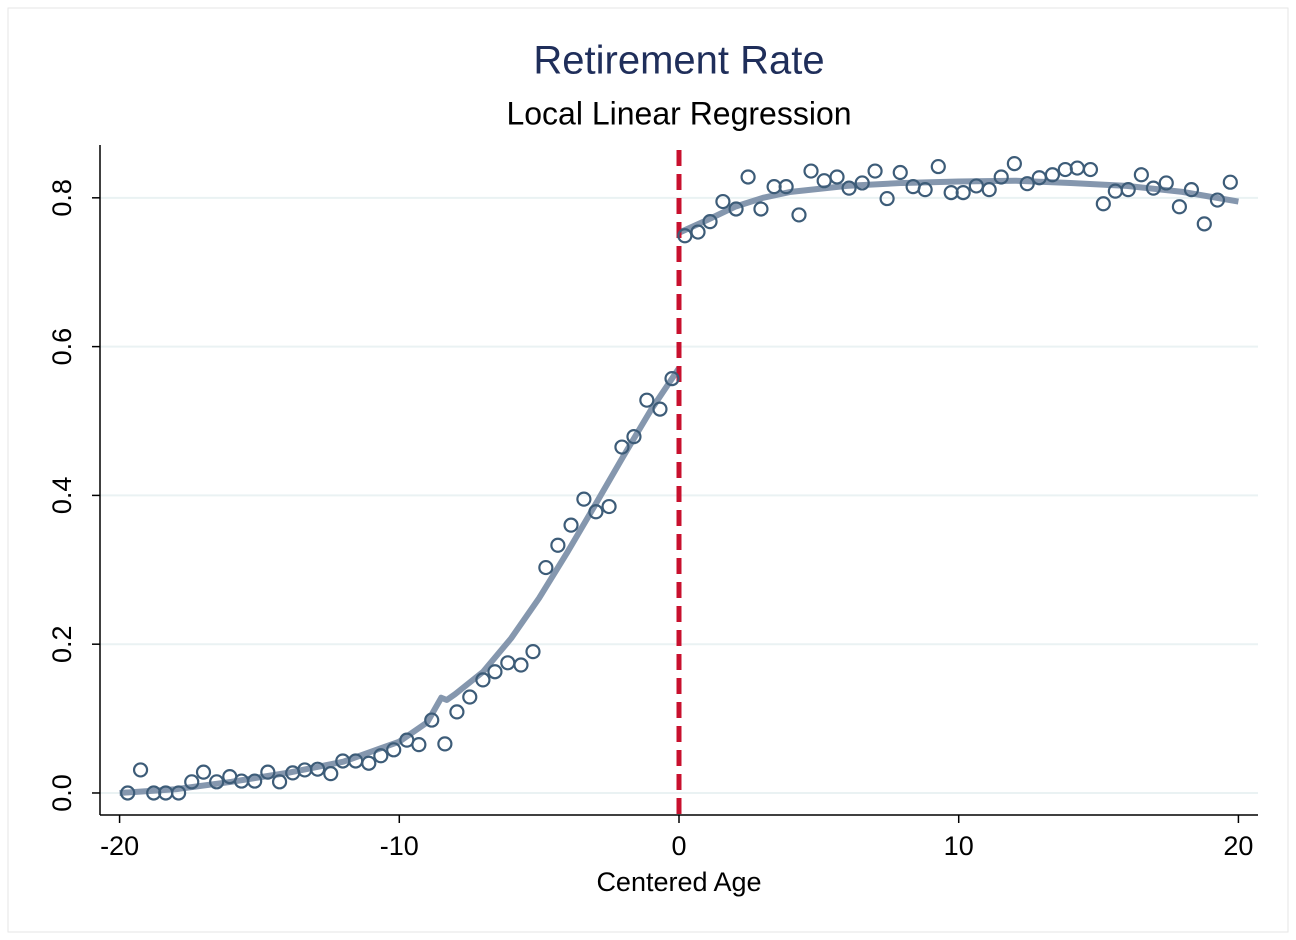 This screenshot has height=940, width=1296. Describe the element at coordinates (399, 846) in the screenshot. I see `x-tick-label: -10` at that location.